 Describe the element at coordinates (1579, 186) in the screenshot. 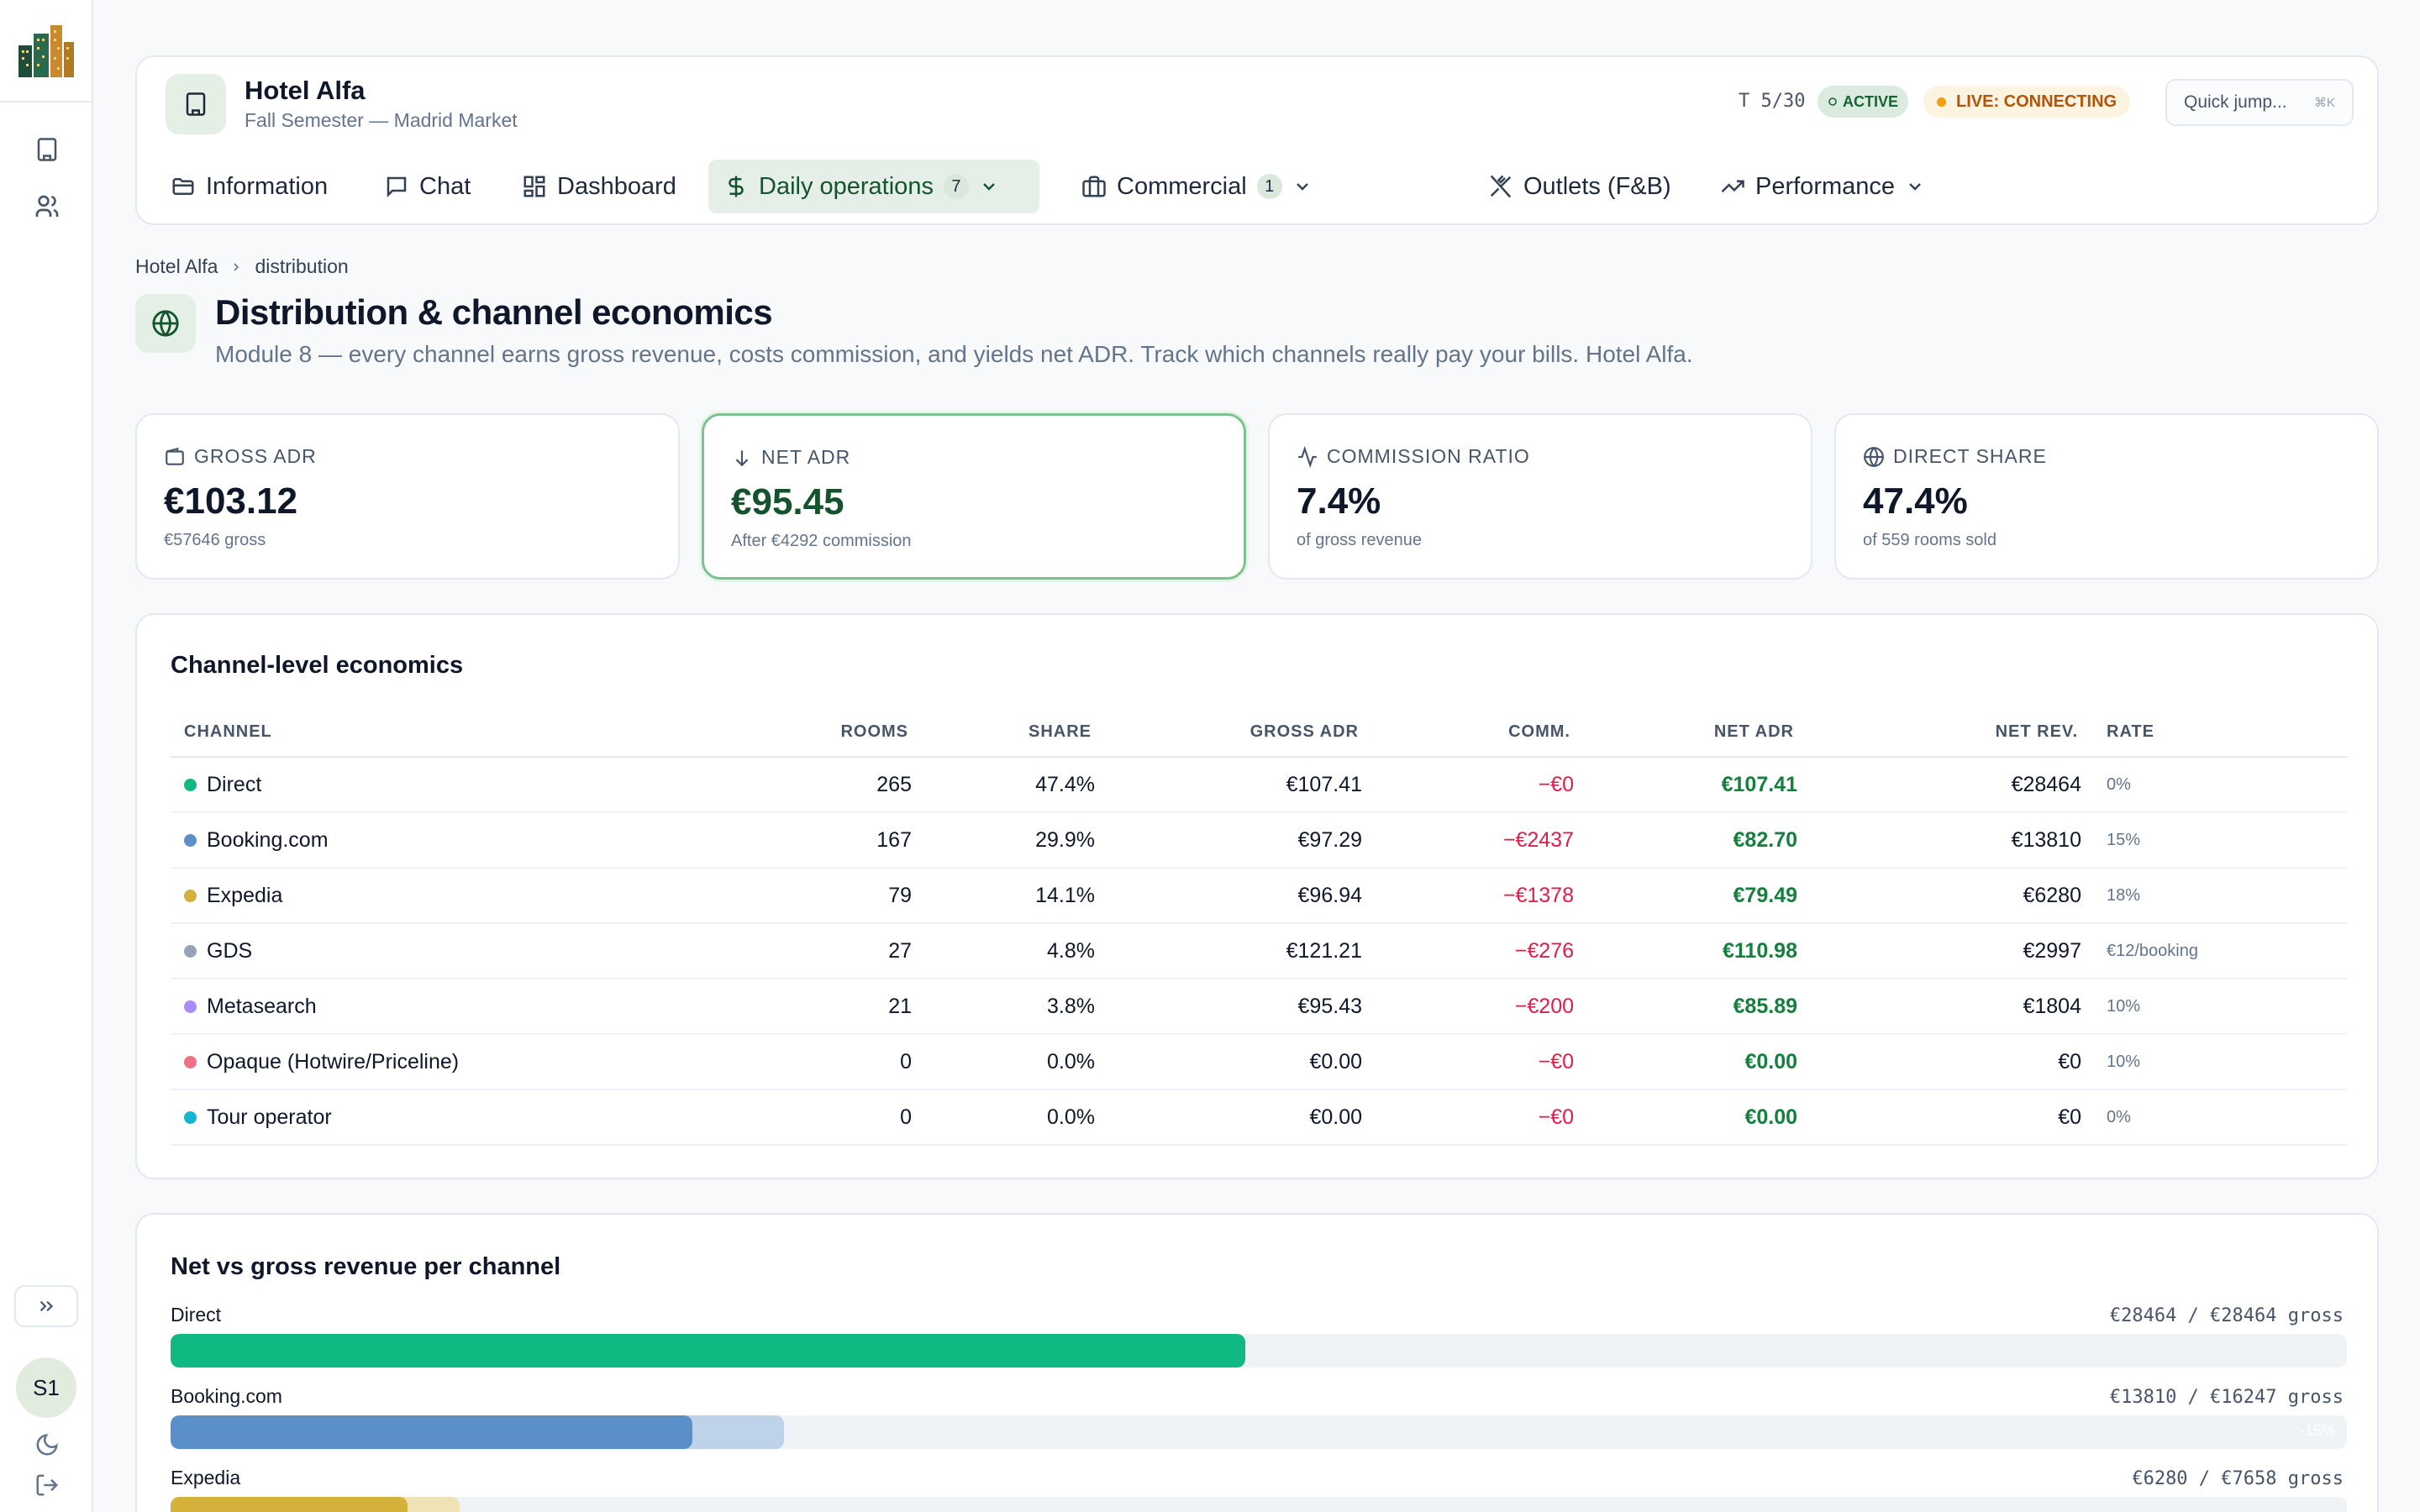

I see `tab-outlets: Outlets (F&B)` at that location.